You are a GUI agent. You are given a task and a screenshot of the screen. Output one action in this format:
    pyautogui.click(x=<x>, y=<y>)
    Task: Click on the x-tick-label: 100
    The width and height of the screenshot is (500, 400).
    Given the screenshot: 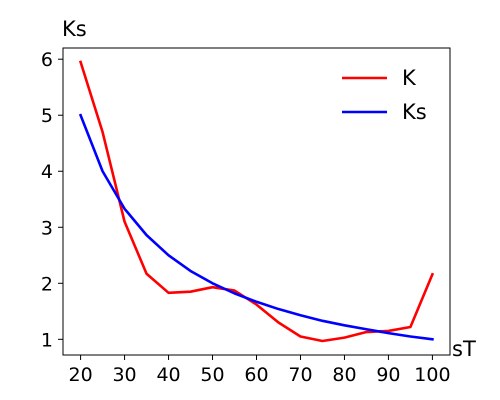 What is the action you would take?
    pyautogui.click(x=432, y=375)
    